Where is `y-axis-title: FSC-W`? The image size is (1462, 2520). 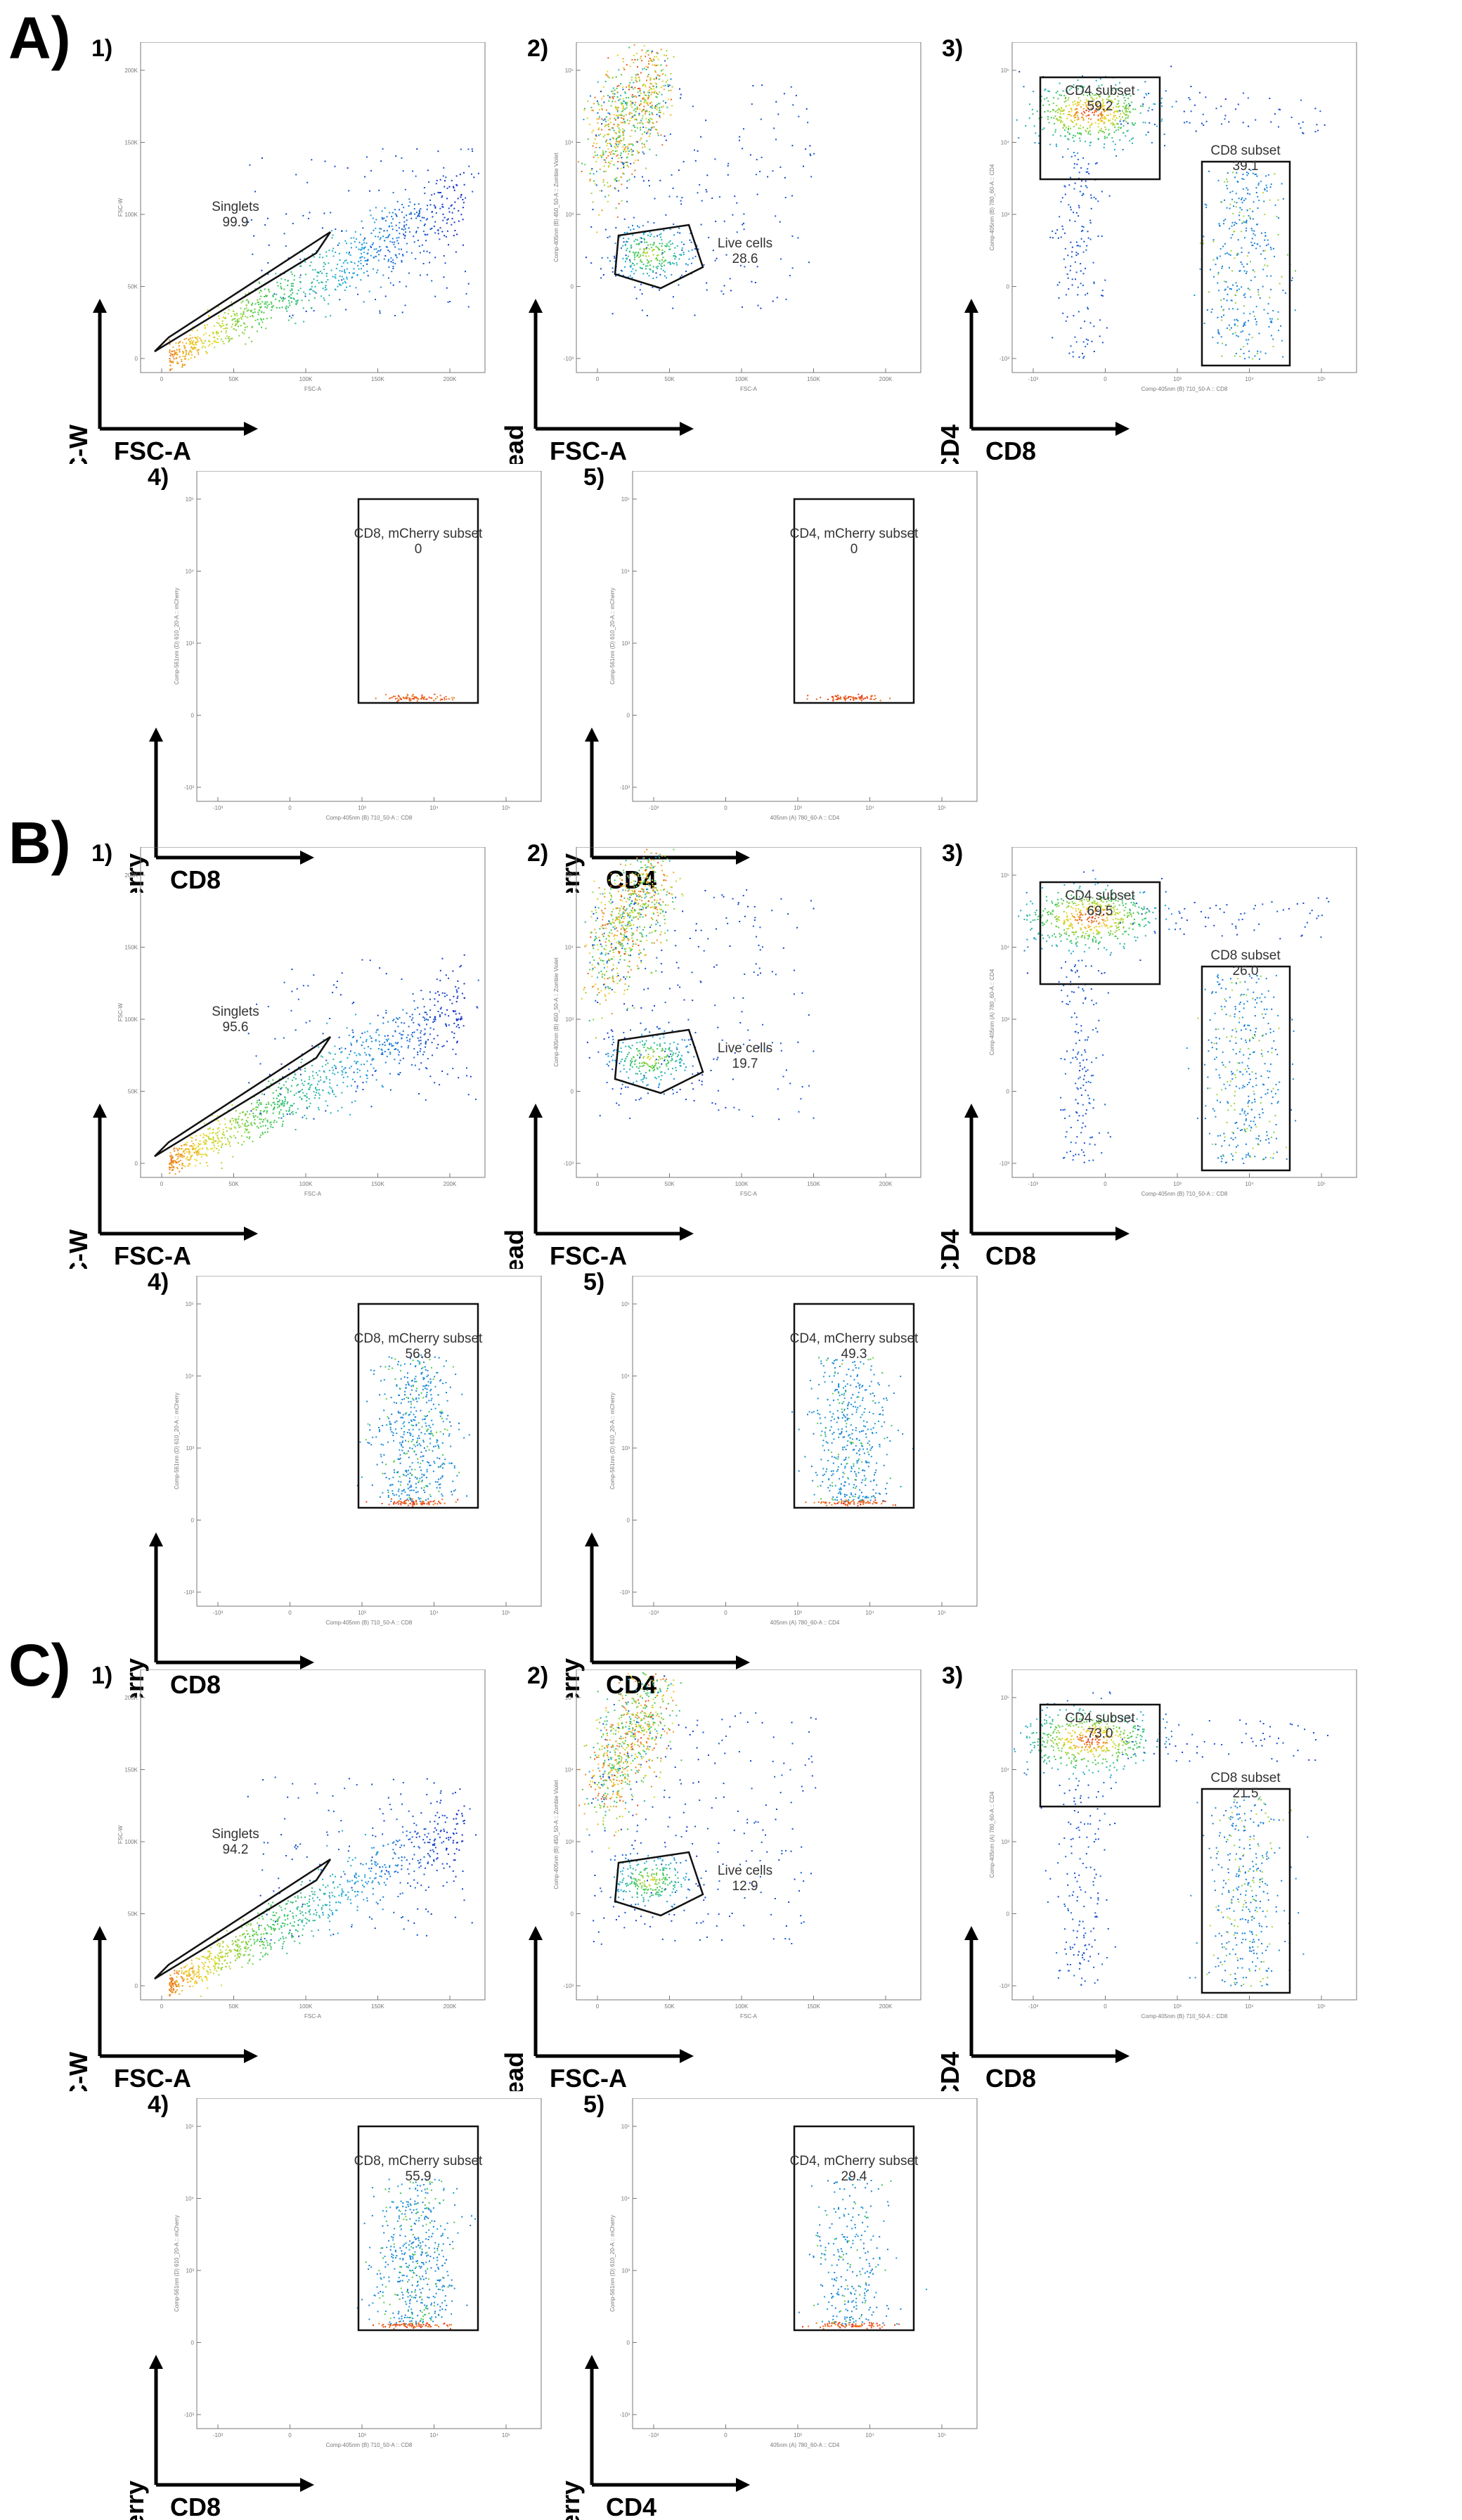
y-axis-title: FSC-W is located at coordinates (78, 1249).